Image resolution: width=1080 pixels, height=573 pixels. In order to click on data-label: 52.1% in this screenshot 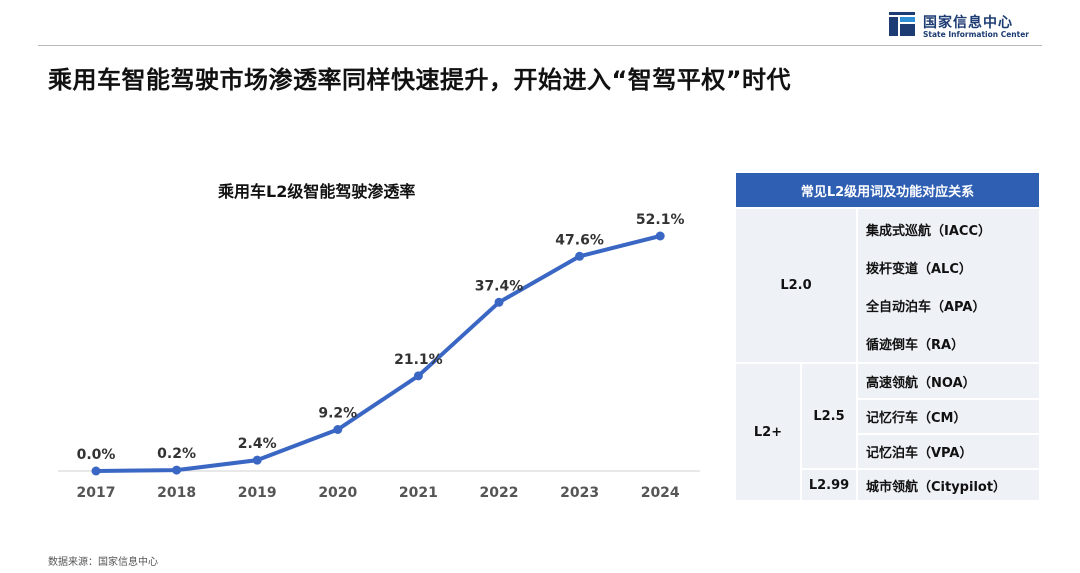, I will do `click(660, 220)`.